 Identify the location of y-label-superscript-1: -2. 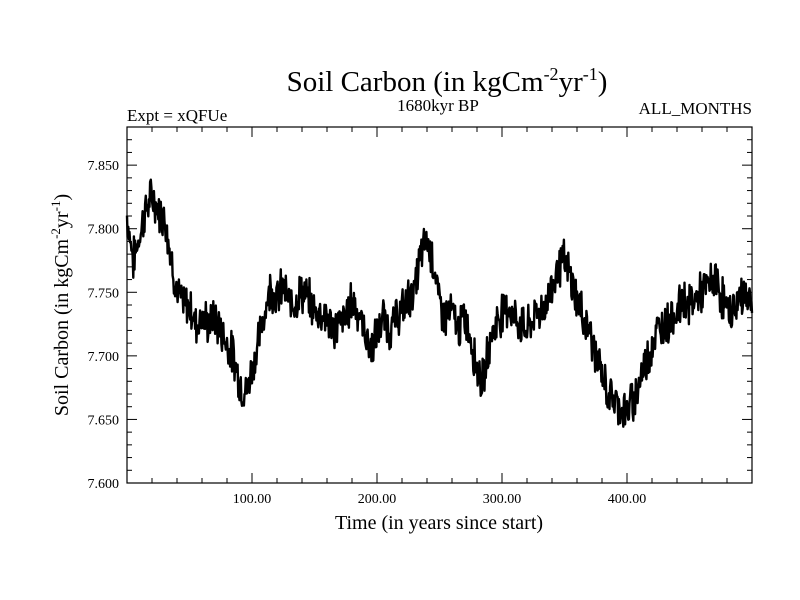
(55, 233).